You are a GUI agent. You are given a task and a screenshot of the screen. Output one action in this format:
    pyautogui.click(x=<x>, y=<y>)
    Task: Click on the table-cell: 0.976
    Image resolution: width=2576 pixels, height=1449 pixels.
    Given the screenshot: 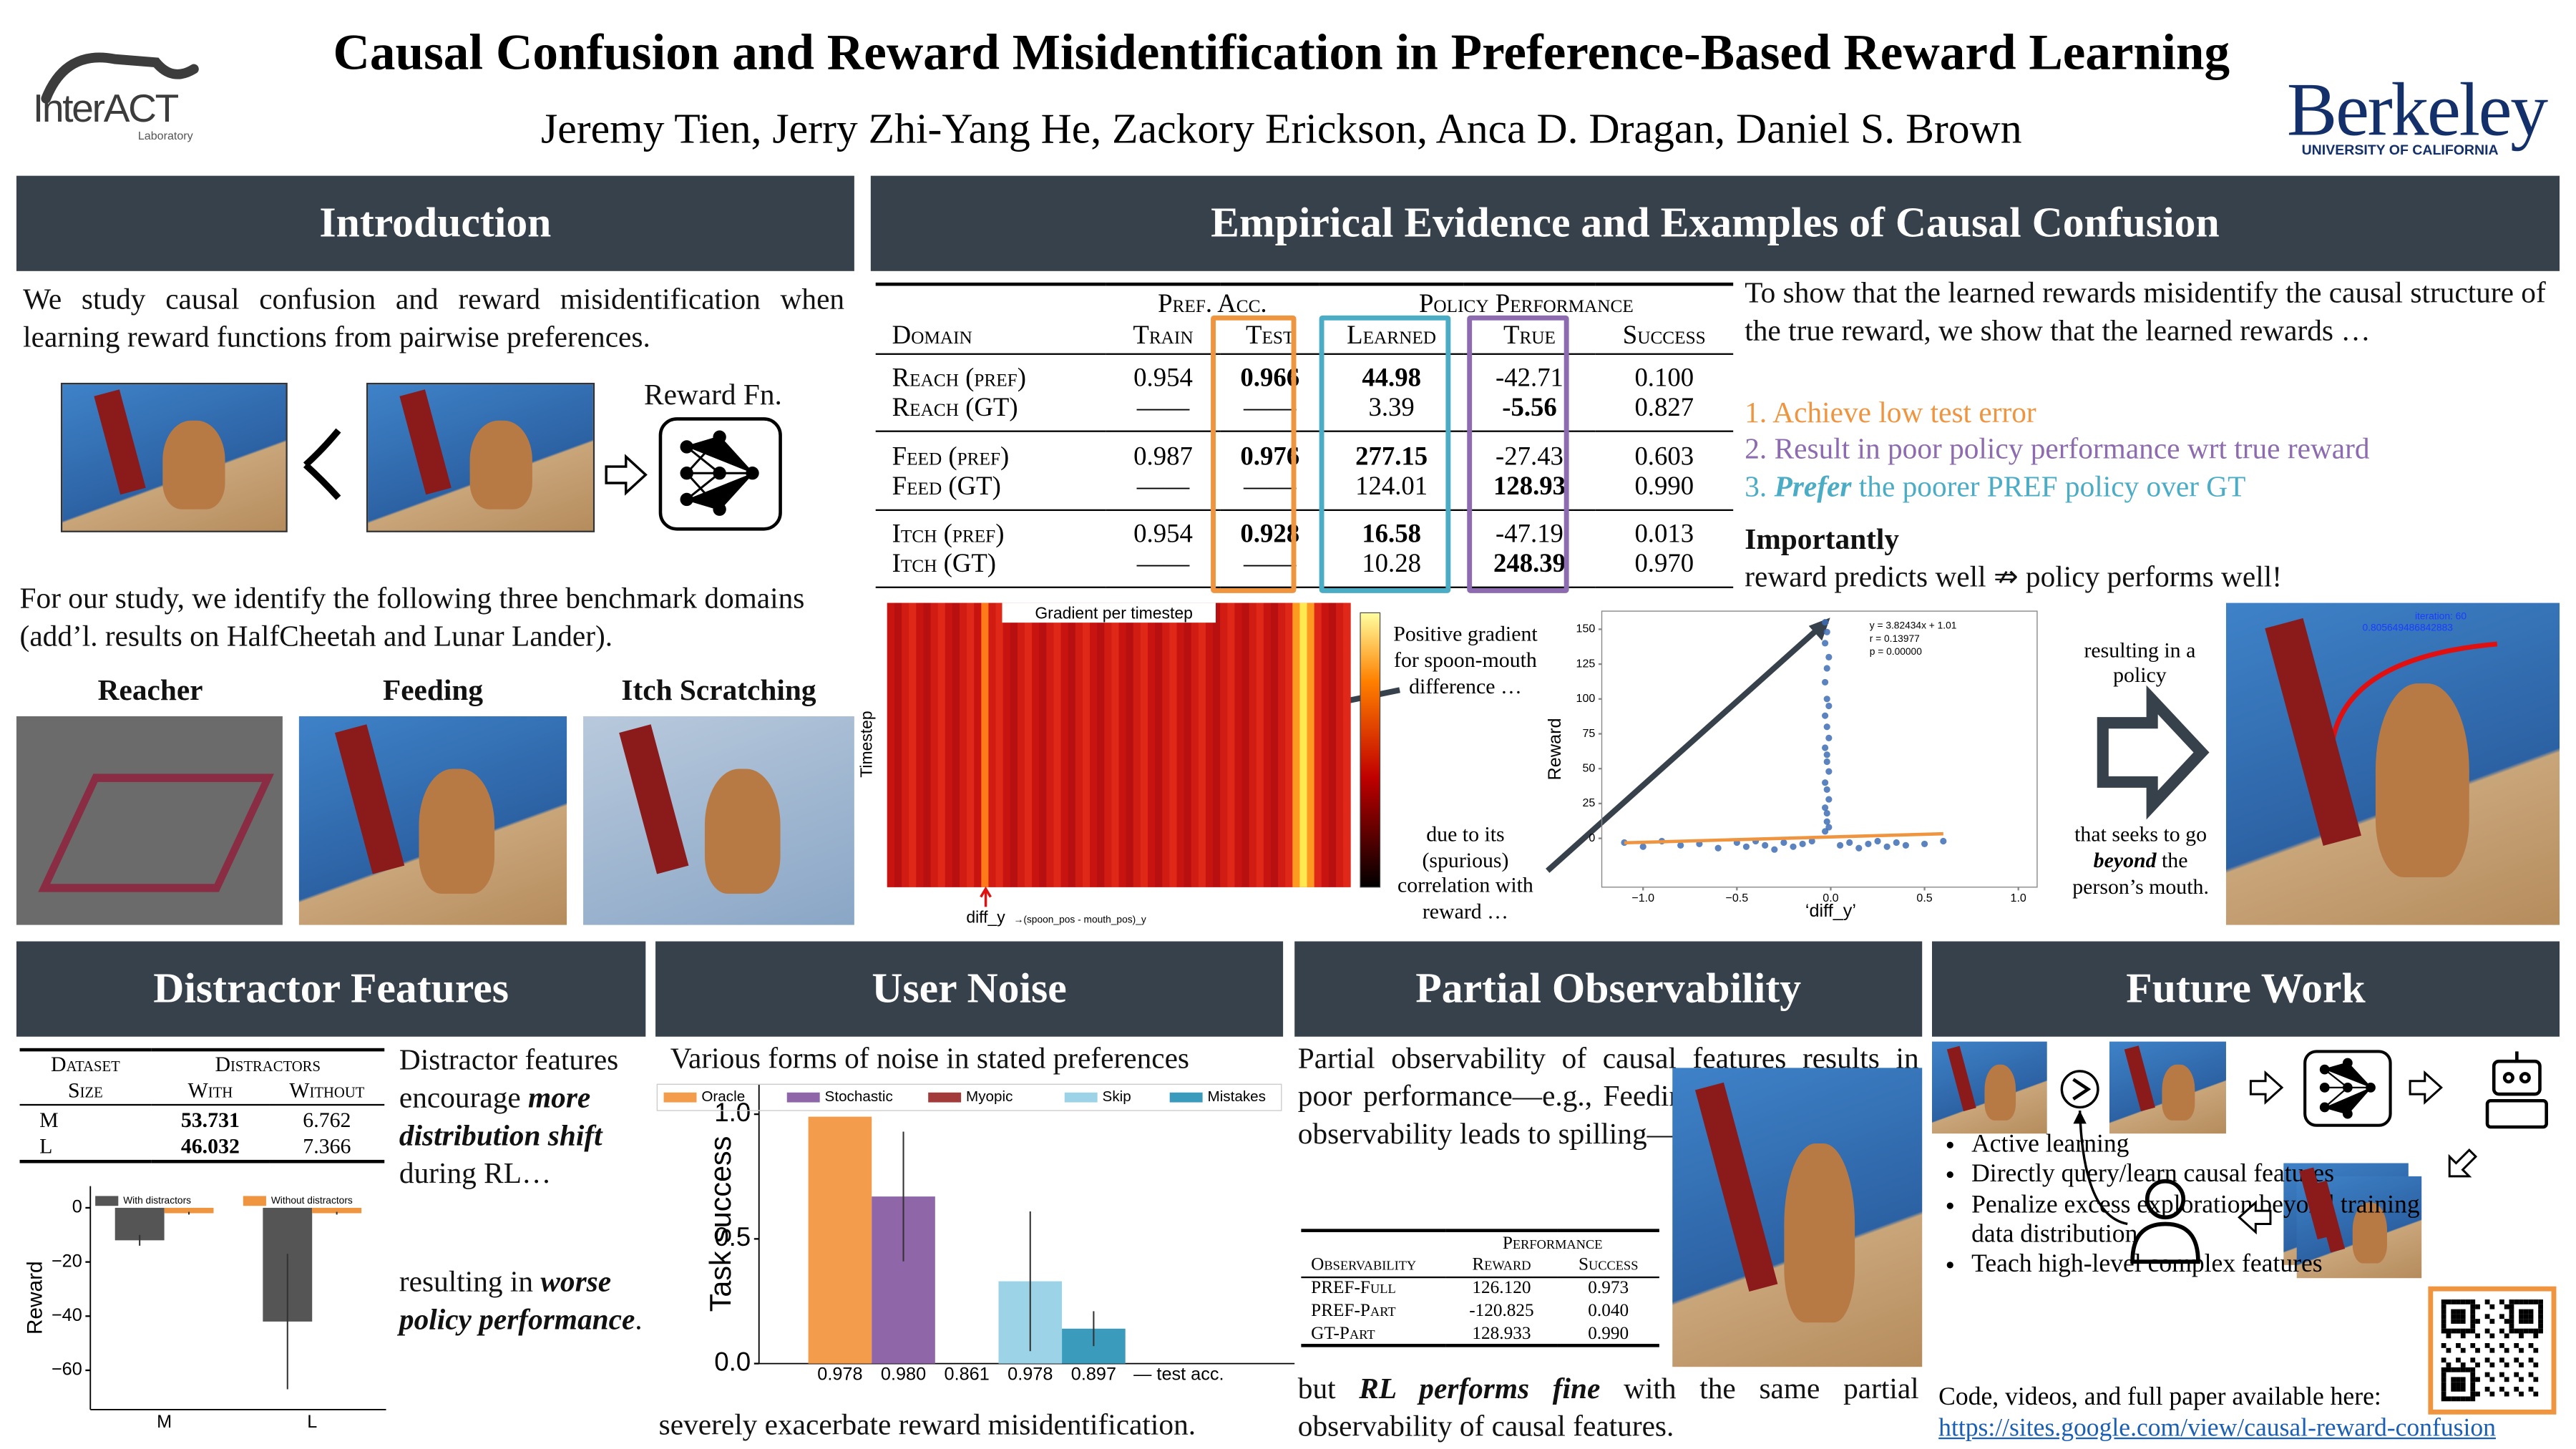 What is the action you would take?
    pyautogui.click(x=1270, y=456)
    